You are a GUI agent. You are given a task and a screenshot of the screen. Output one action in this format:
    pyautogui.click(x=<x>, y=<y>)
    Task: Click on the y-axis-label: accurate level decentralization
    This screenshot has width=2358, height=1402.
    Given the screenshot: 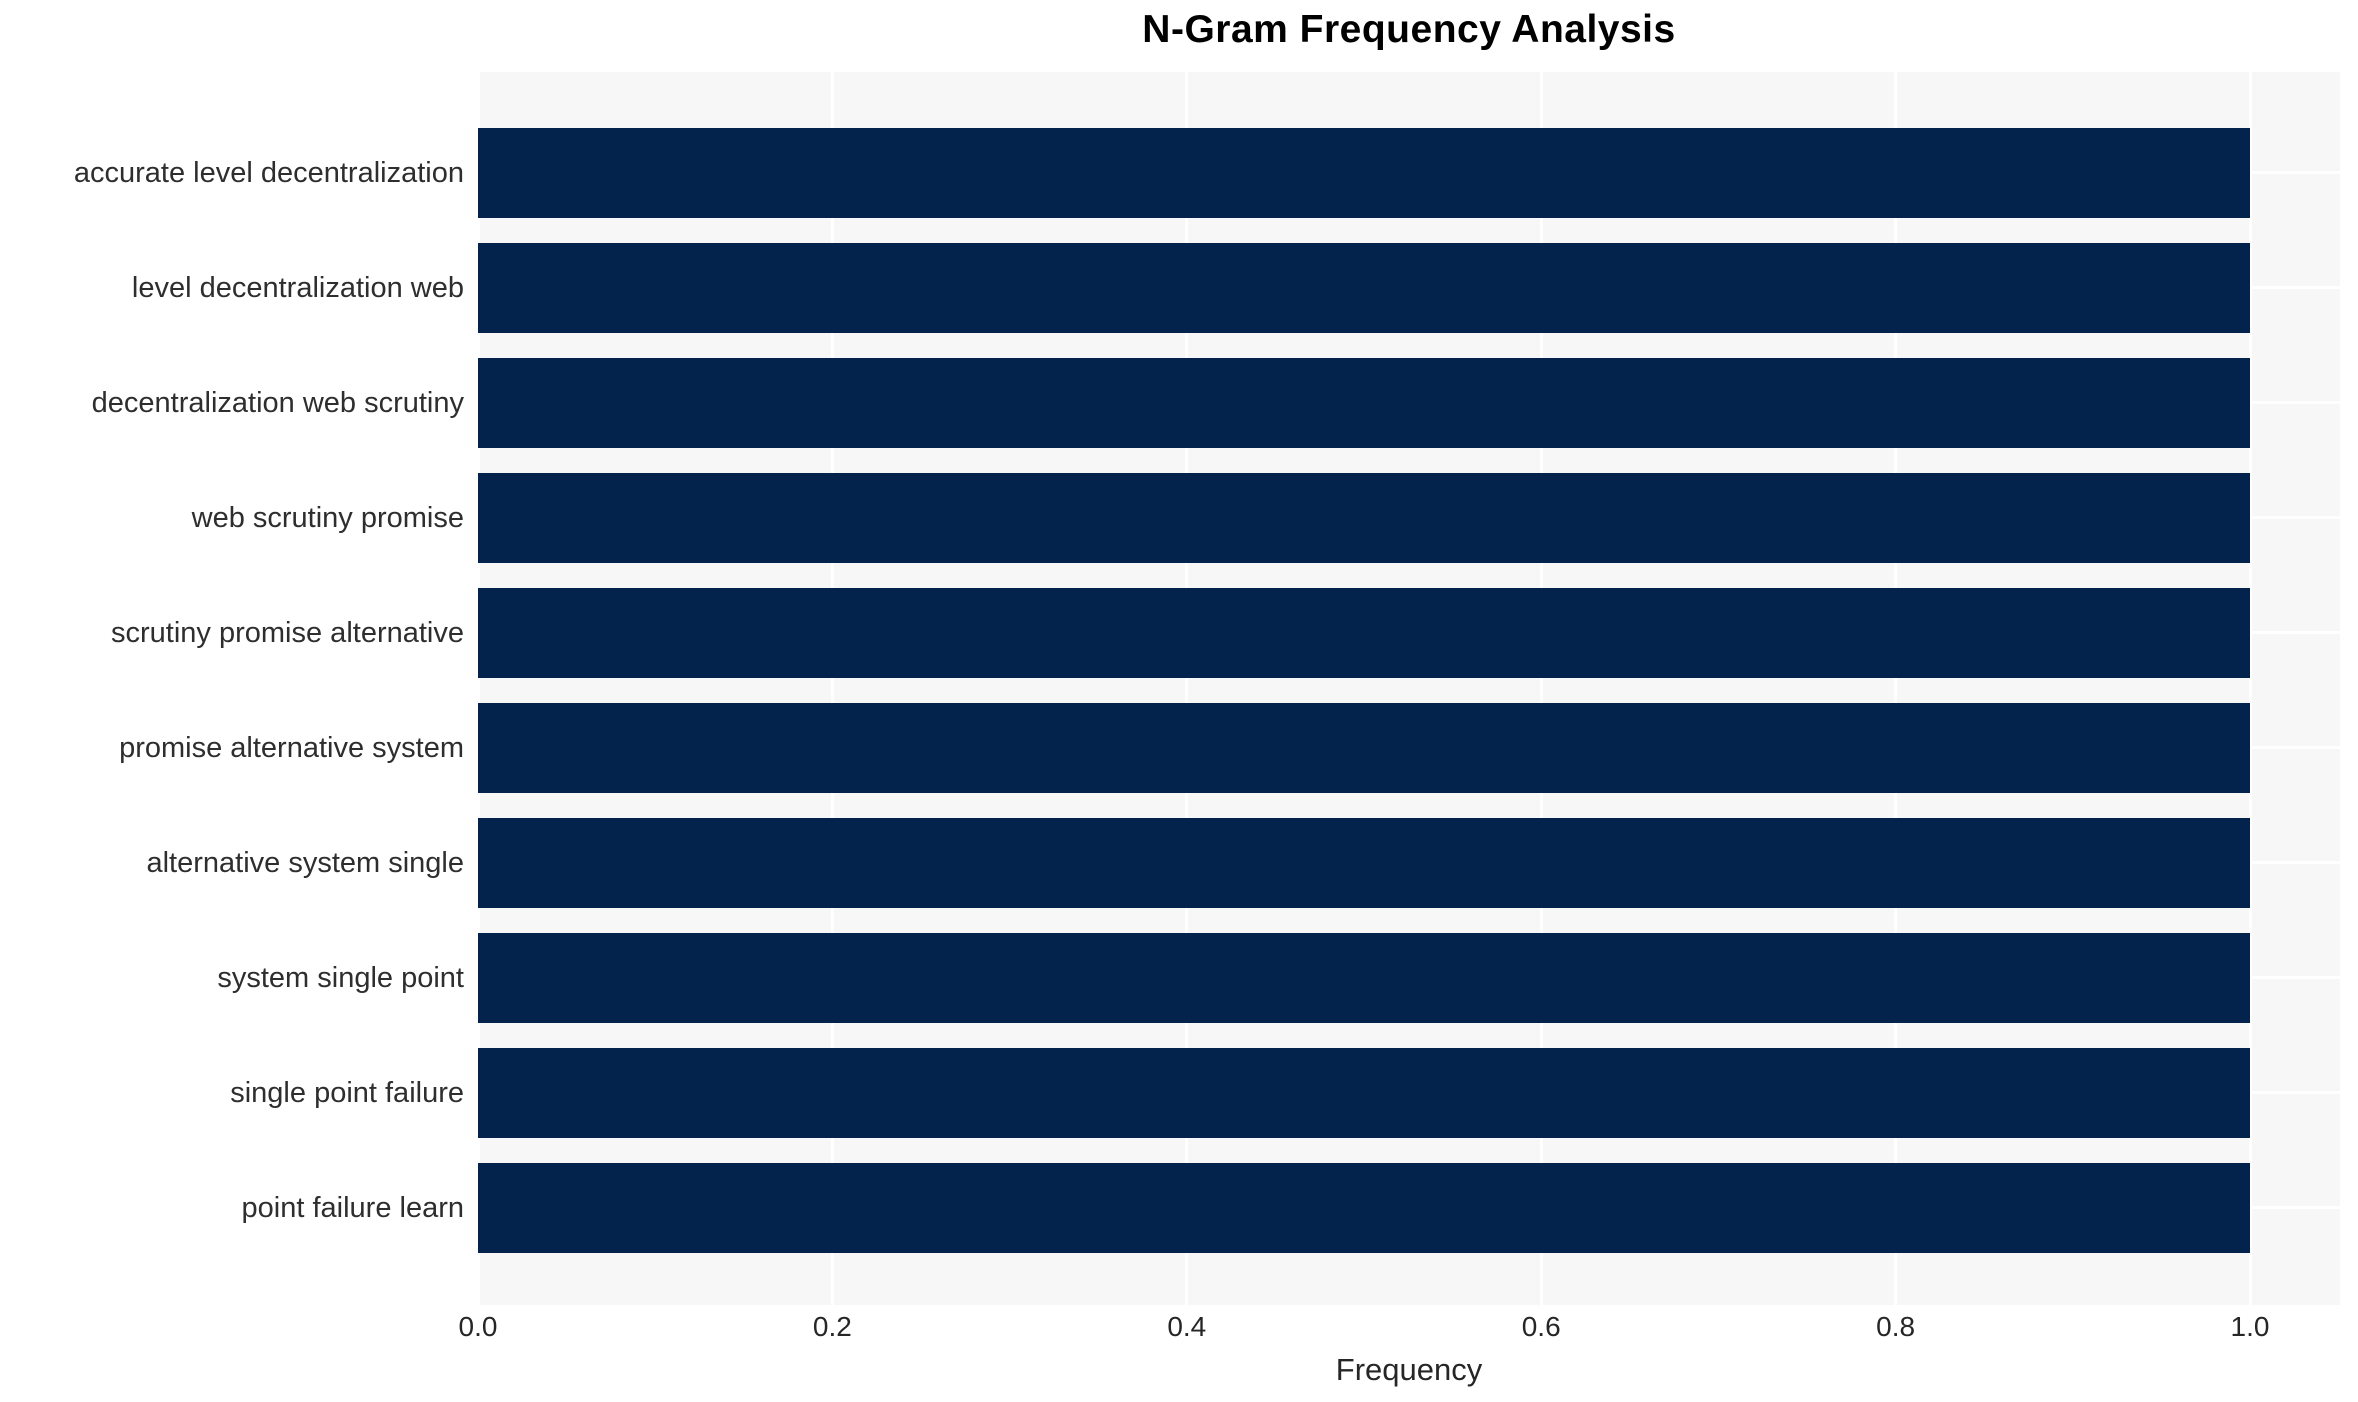 What is the action you would take?
    pyautogui.click(x=268, y=172)
    